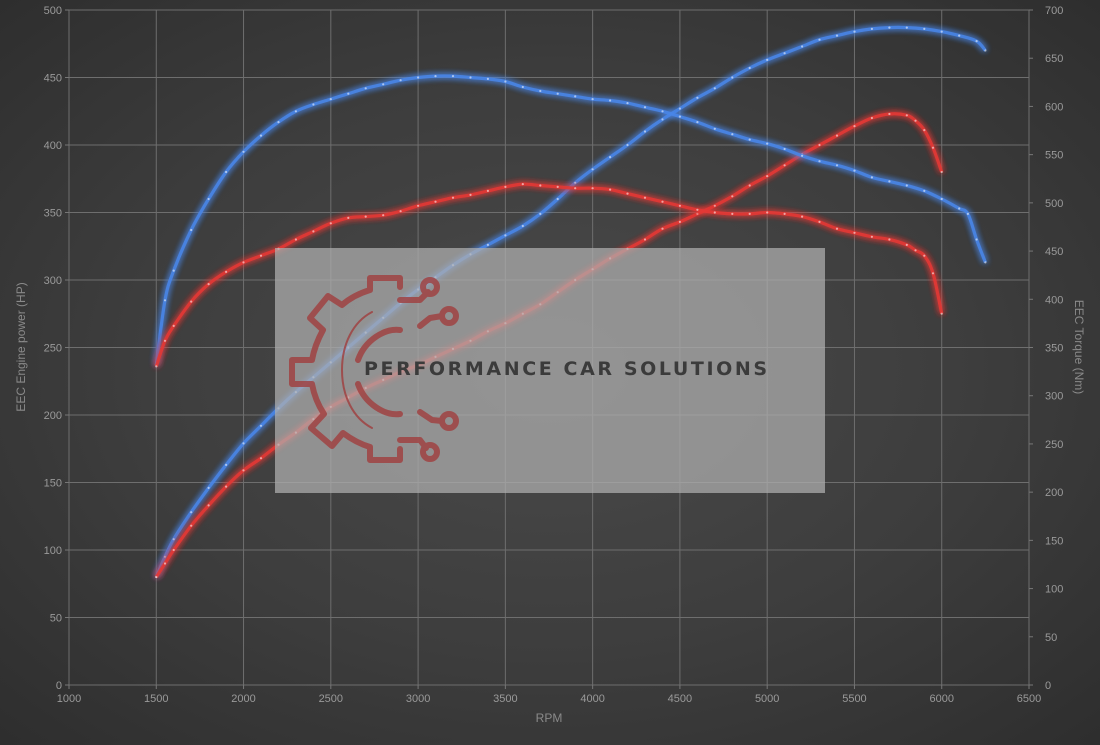  I want to click on x-tick-label: 6500, so click(1029, 699).